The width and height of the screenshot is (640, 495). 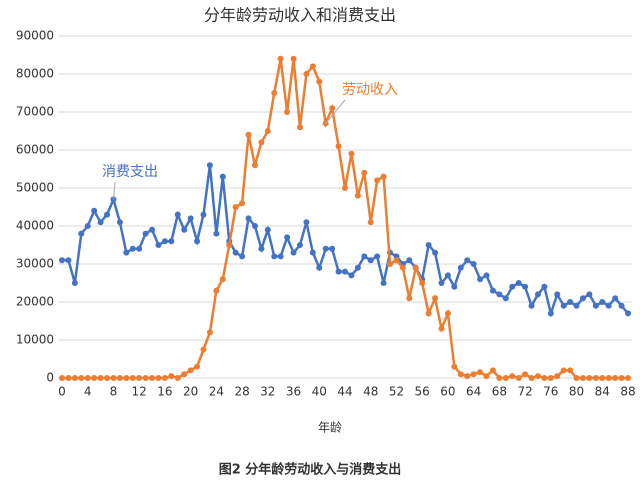 What do you see at coordinates (447, 392) in the screenshot?
I see `x-tick-label: 60` at bounding box center [447, 392].